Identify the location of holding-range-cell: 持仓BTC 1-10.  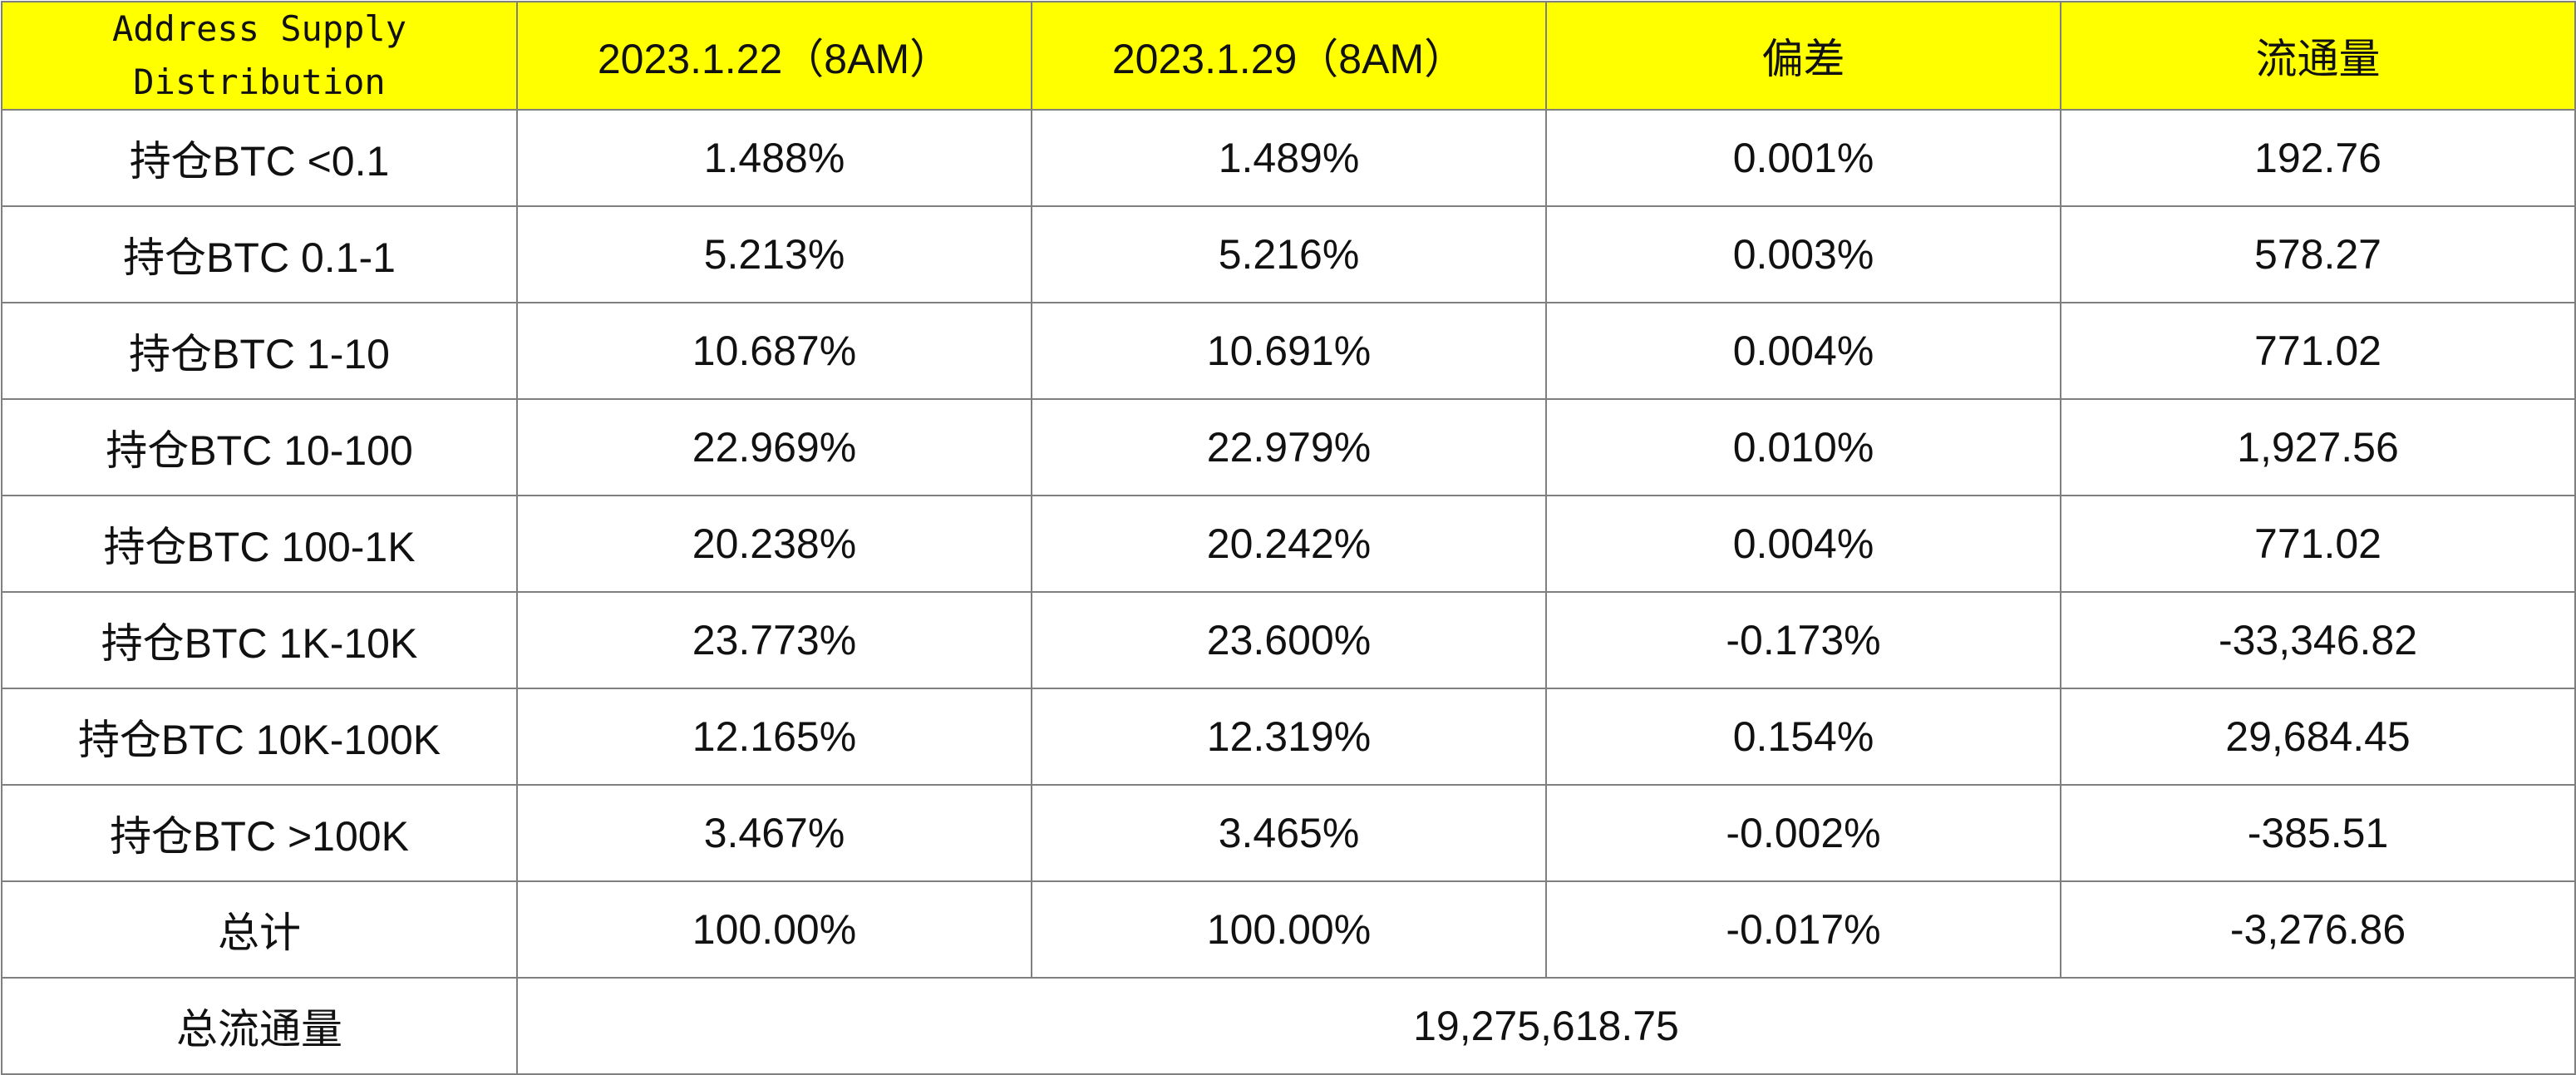
(259, 351).